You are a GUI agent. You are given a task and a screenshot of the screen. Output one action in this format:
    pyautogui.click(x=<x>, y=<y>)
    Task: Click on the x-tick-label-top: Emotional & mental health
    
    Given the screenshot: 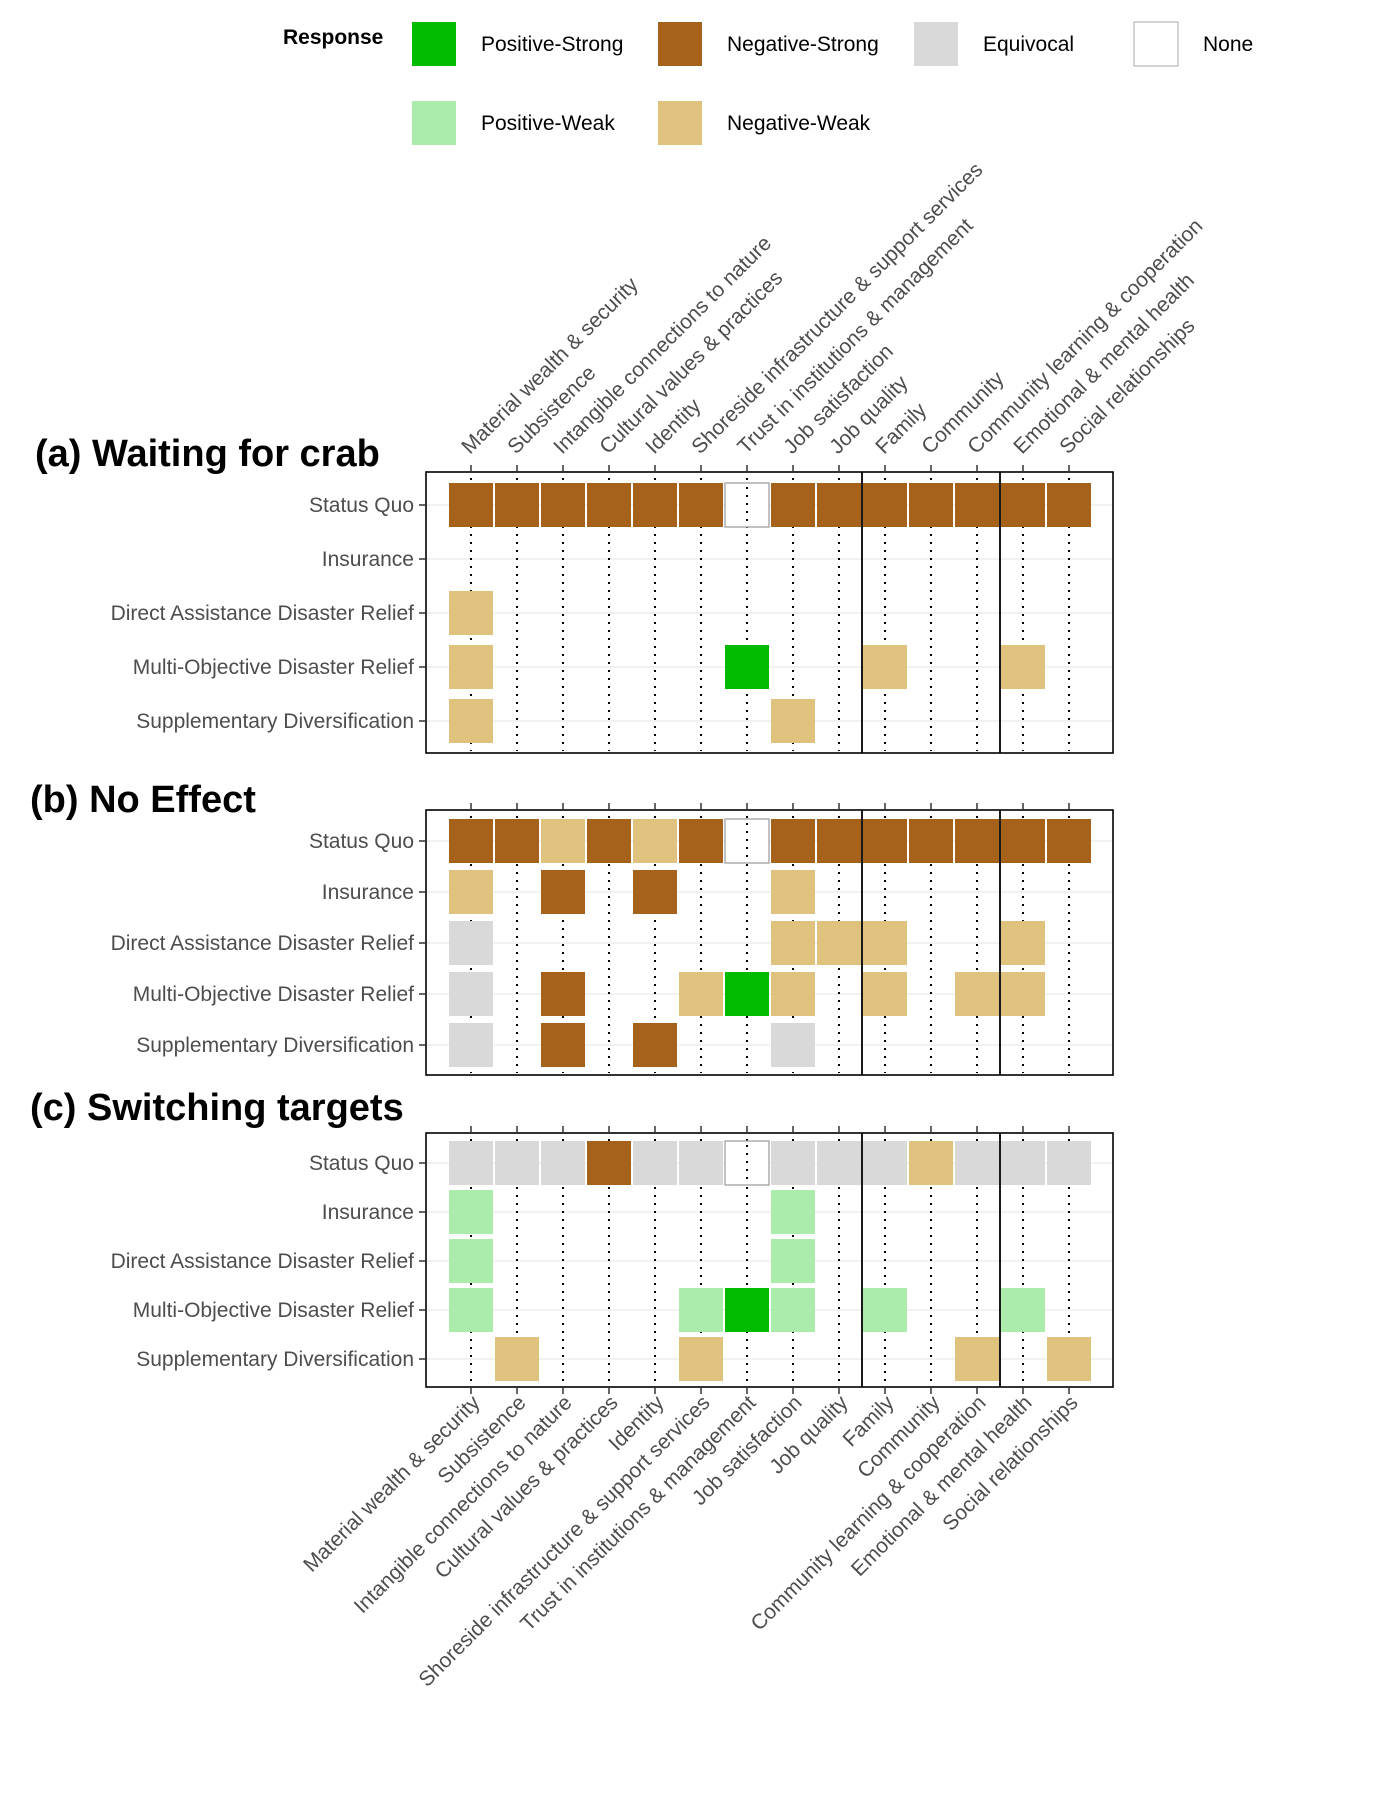 What is the action you would take?
    pyautogui.click(x=1104, y=364)
    